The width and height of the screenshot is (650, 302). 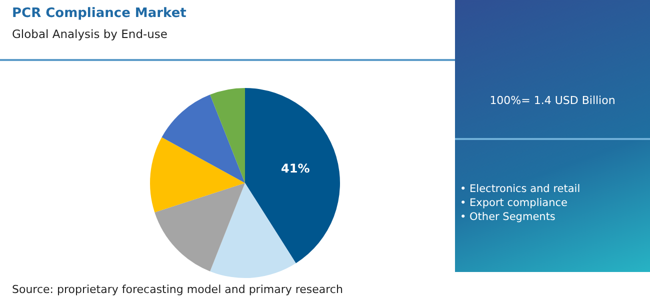 What do you see at coordinates (90, 34) in the screenshot?
I see `chart-subtitle: Global Analysis by End-use` at bounding box center [90, 34].